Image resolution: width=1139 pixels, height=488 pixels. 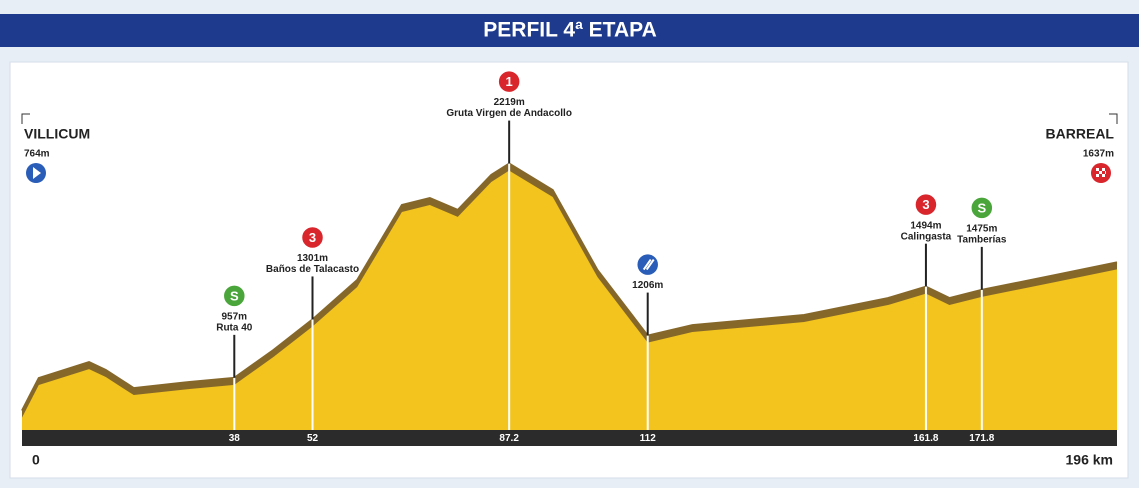 What do you see at coordinates (509, 438) in the screenshot?
I see `x-tick-label: 87.2` at bounding box center [509, 438].